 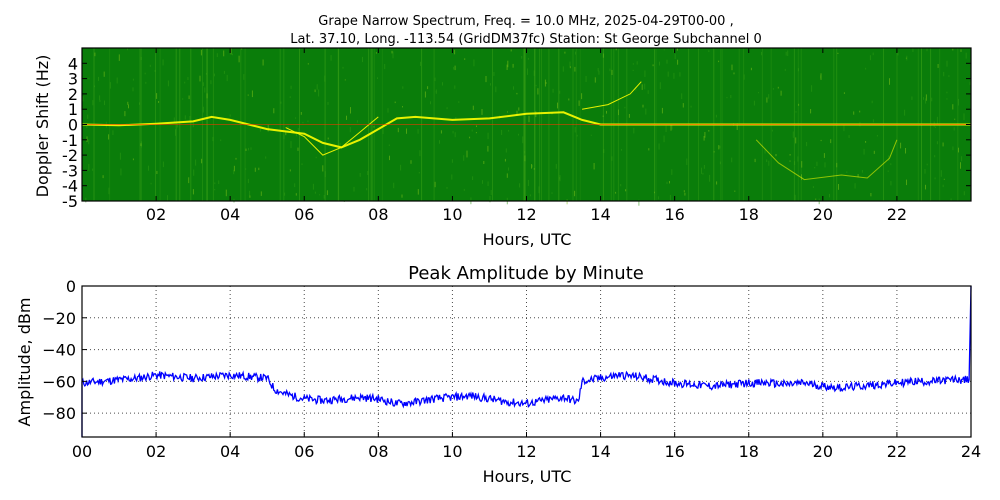 What do you see at coordinates (59, 413) in the screenshot?
I see `amplitude-y-tick-label: −80` at bounding box center [59, 413].